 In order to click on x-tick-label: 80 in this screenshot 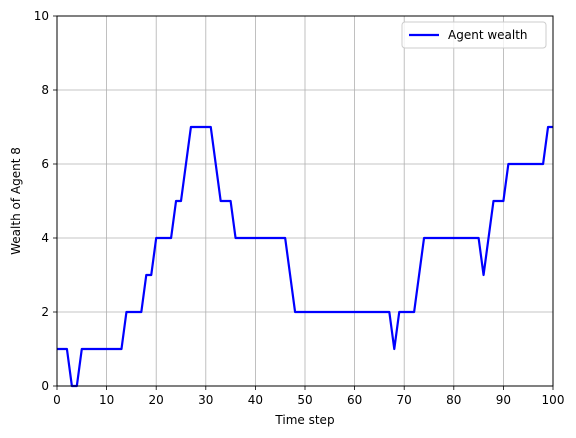, I will do `click(453, 400)`.